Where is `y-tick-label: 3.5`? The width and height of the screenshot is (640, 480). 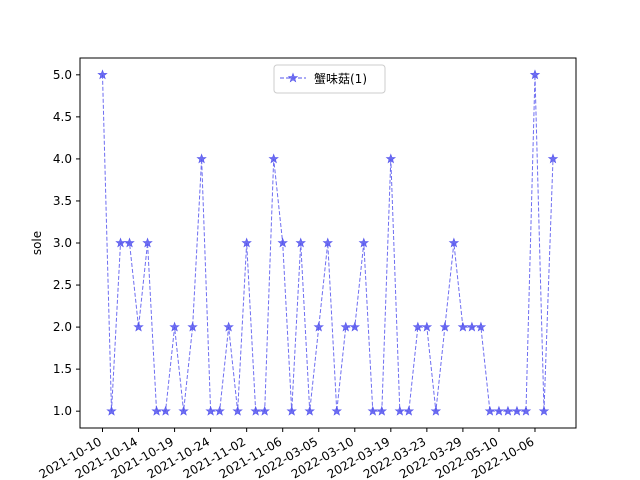 y-tick-label: 3.5 is located at coordinates (62, 201).